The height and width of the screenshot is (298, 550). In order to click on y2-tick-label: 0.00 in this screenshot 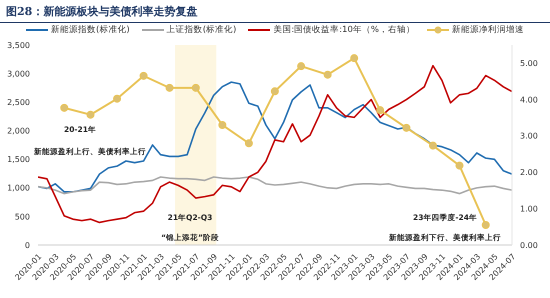, I will do `click(529, 245)`.